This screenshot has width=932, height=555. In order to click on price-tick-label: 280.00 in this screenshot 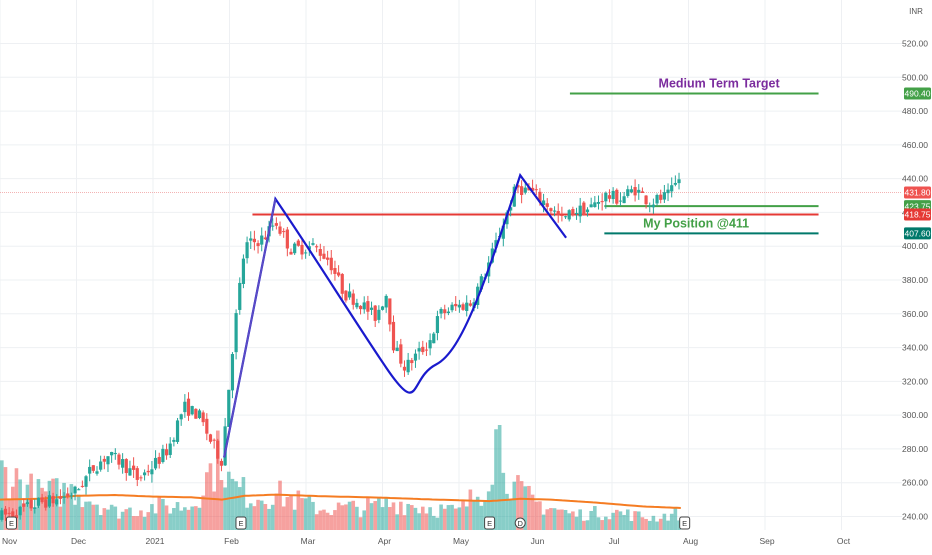, I will do `click(915, 449)`.